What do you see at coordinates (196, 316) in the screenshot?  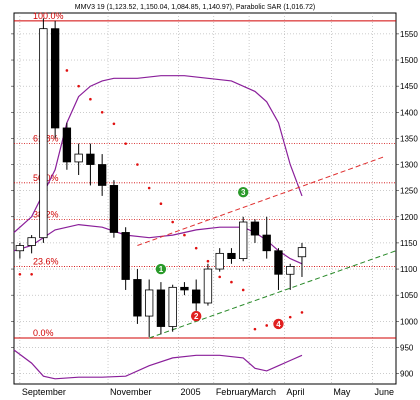 I see `annotation-label: 2` at bounding box center [196, 316].